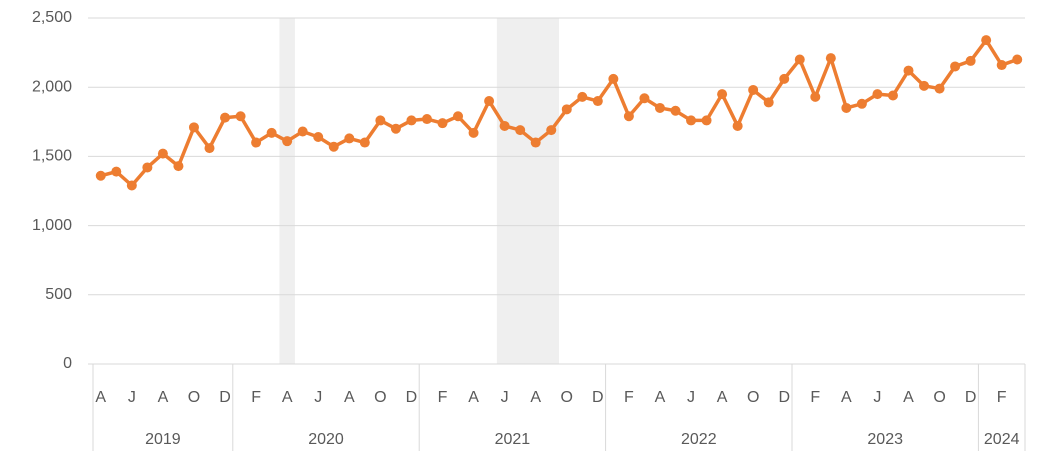 This screenshot has height=451, width=1038. I want to click on y-tick-label: 2,500, so click(52, 17).